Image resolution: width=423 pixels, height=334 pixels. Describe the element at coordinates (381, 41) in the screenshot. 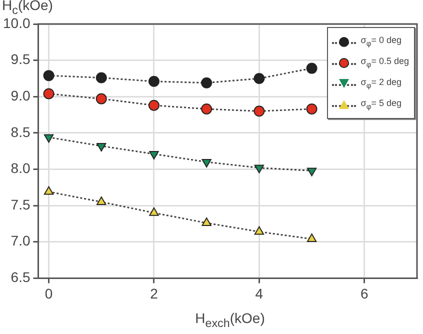

I see `legend-label: σ$_{φ}$= 0 deg` at that location.